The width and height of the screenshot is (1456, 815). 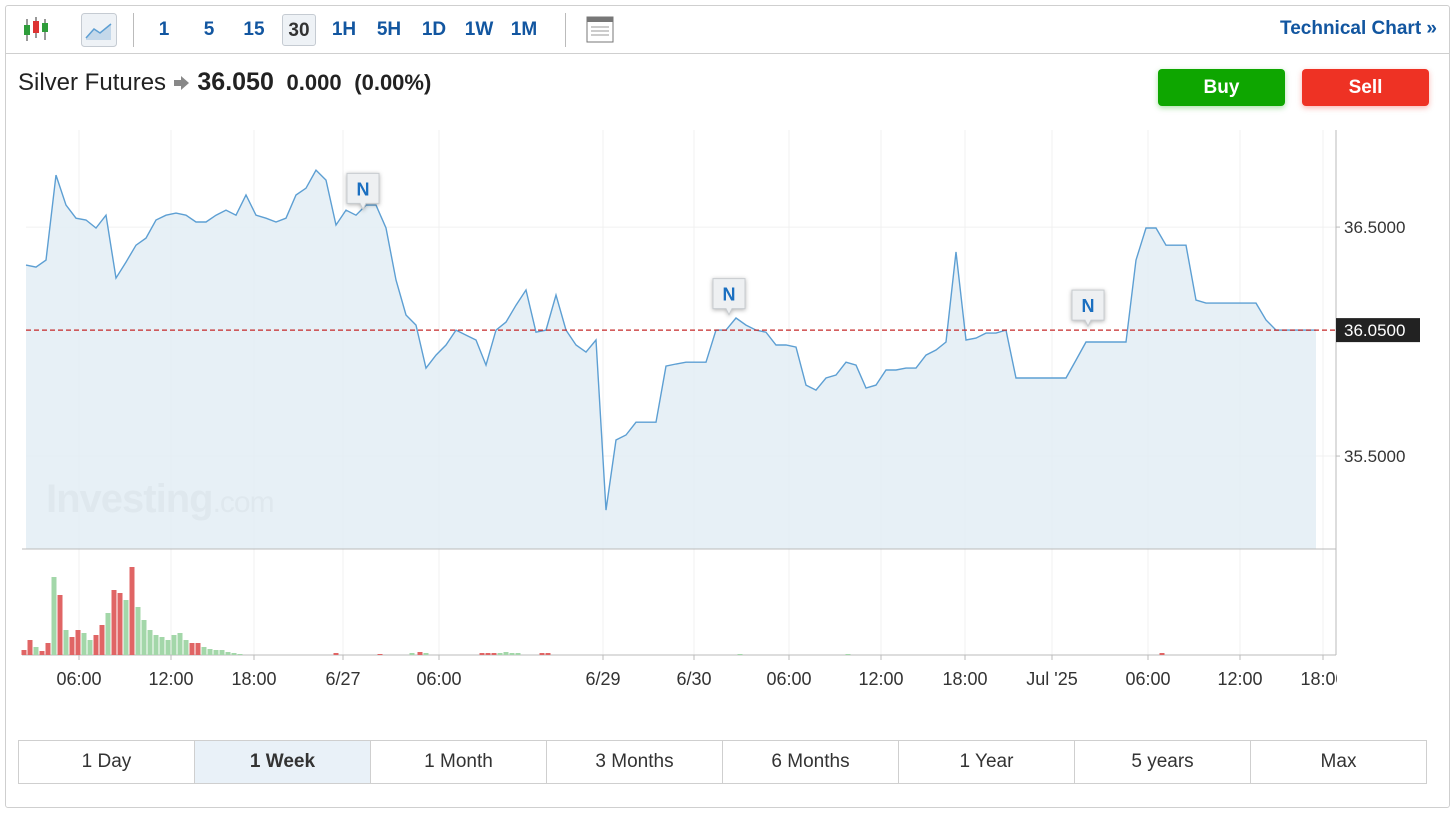 I want to click on period-tab: 3 Months, so click(x=634, y=762).